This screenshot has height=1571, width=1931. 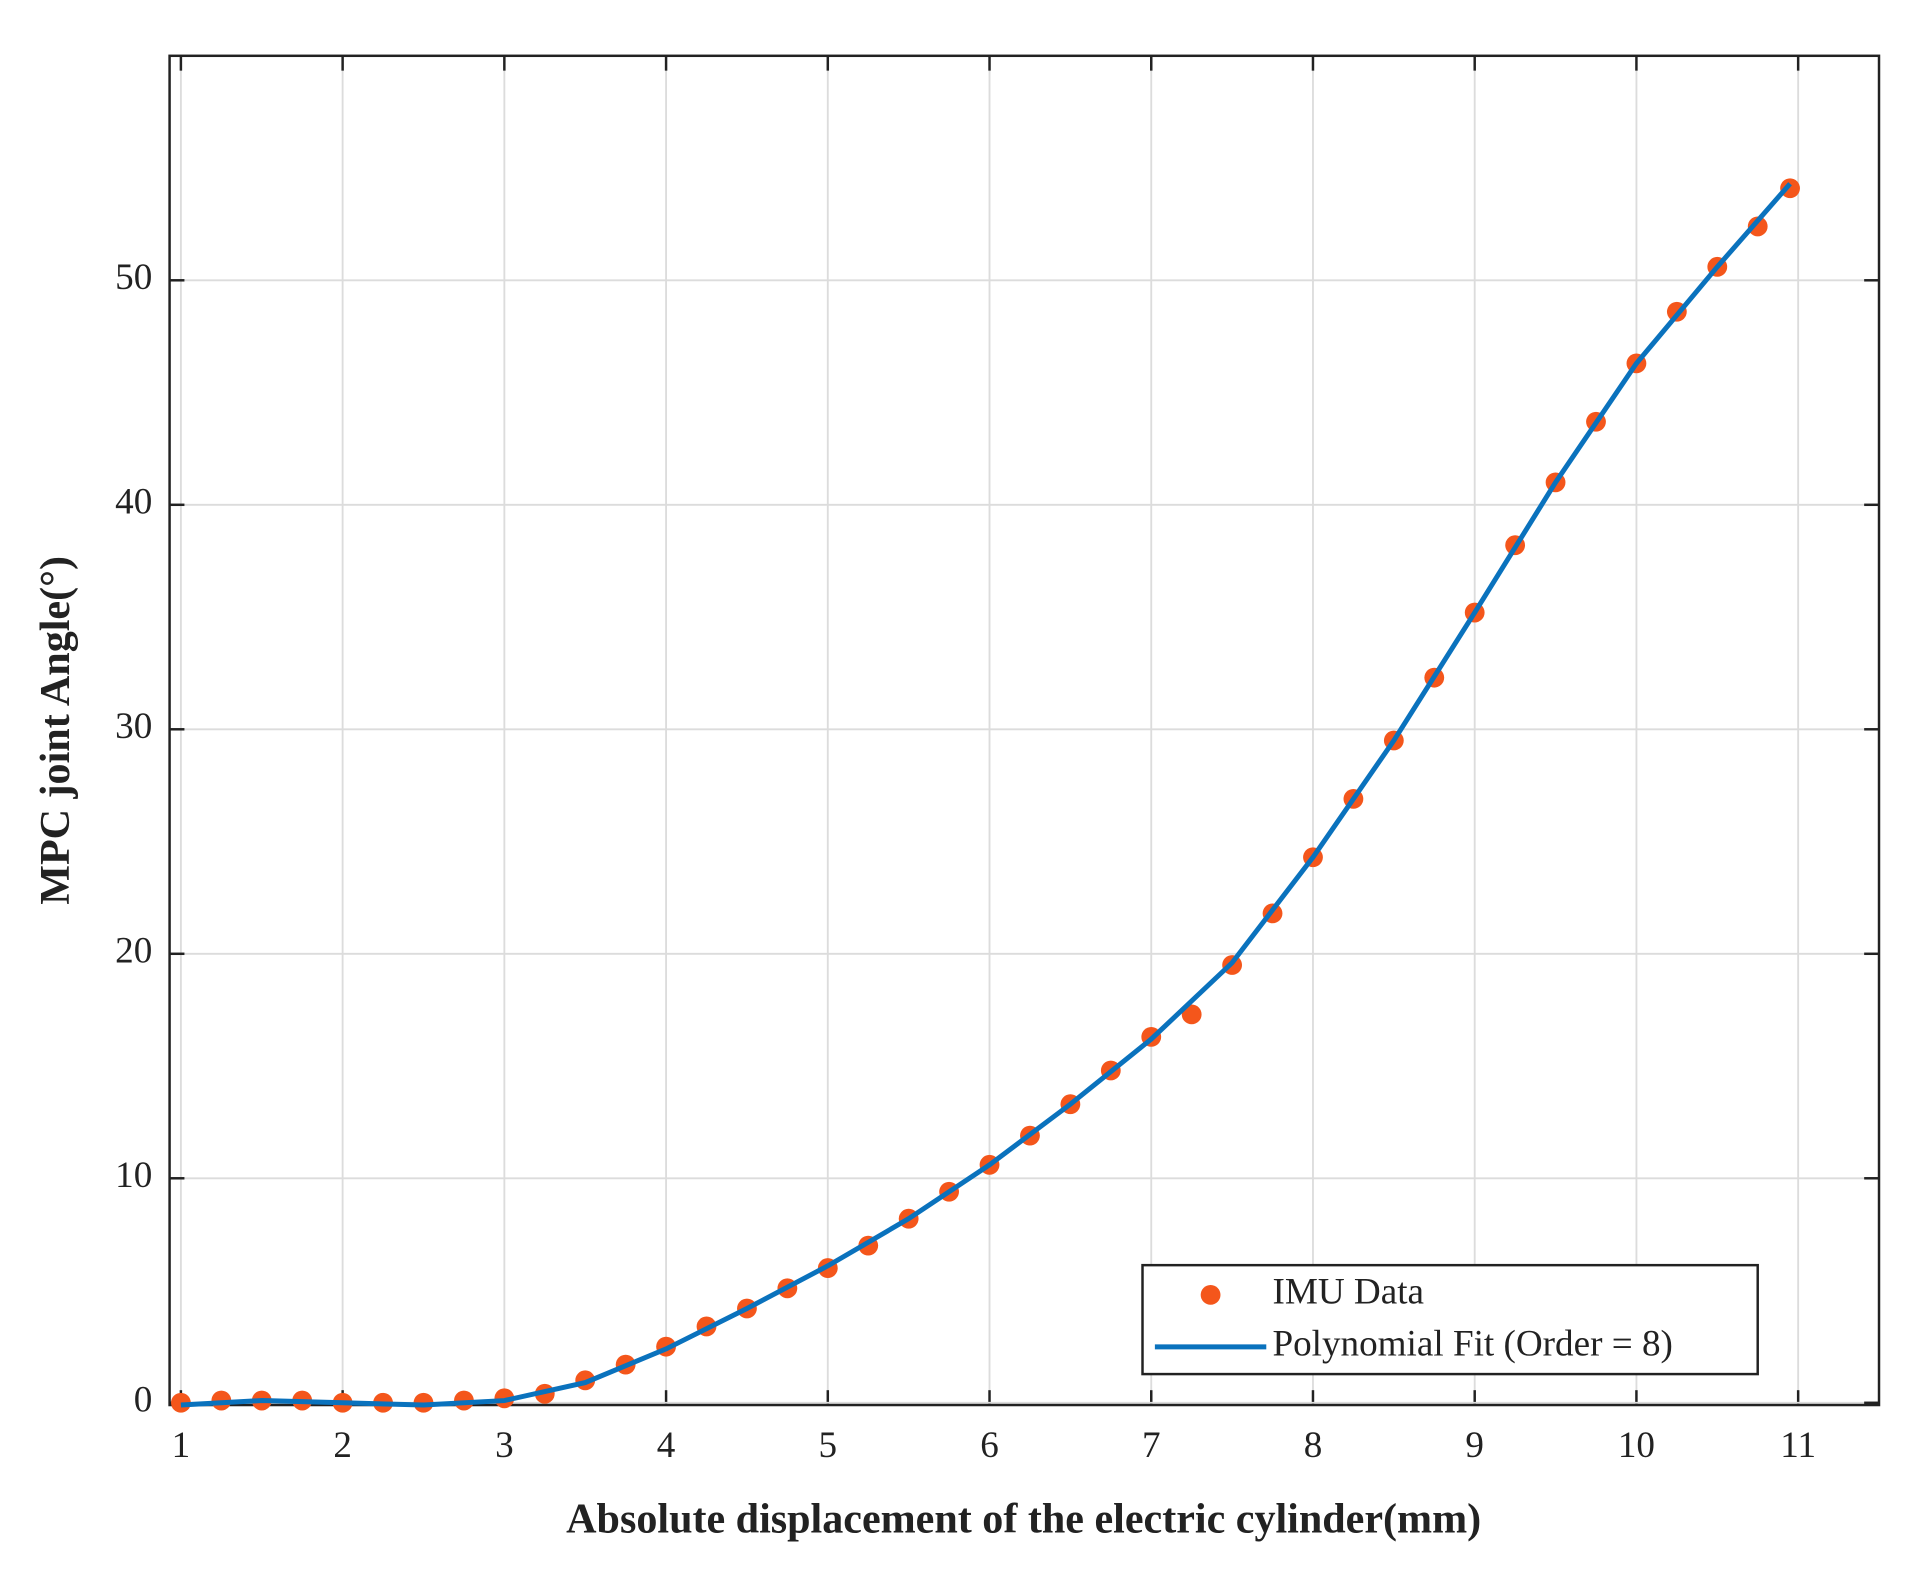 I want to click on x-tick-label: 5, so click(x=828, y=1445).